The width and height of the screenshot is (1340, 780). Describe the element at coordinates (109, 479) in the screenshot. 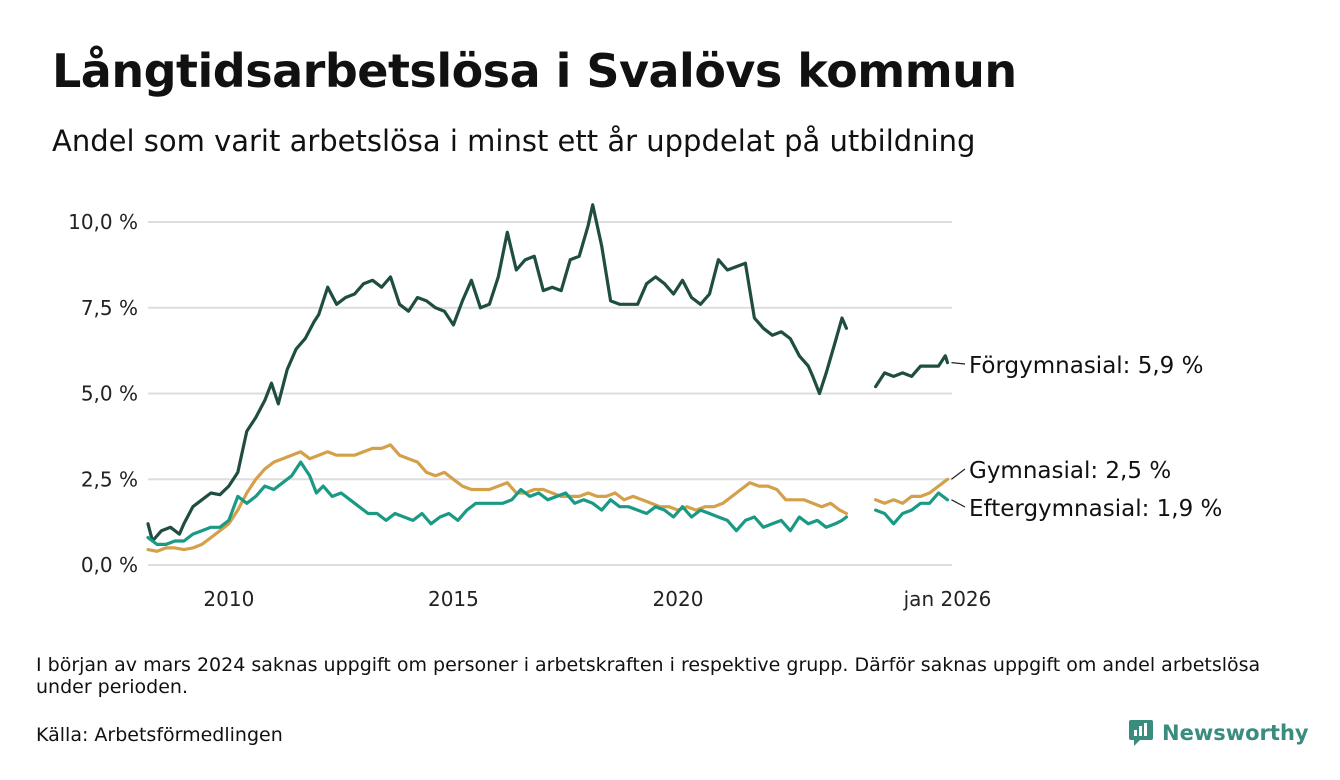

I see `y-tick-label: 2,5 %` at that location.